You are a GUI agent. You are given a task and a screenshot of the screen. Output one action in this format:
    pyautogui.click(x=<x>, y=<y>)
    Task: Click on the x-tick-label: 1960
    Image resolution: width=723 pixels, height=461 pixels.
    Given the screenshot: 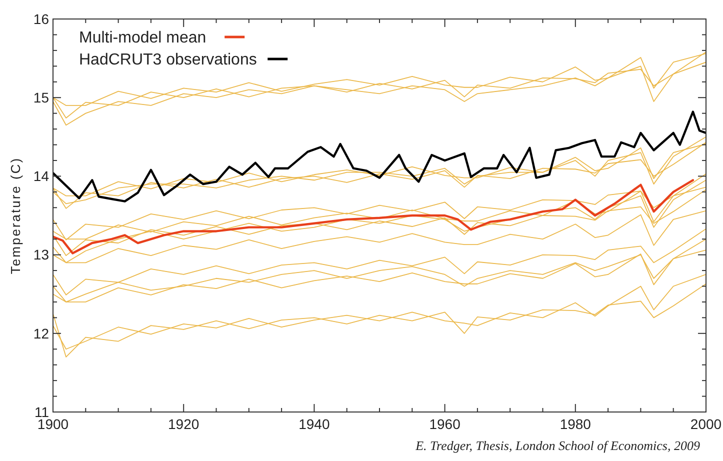 What is the action you would take?
    pyautogui.click(x=445, y=424)
    